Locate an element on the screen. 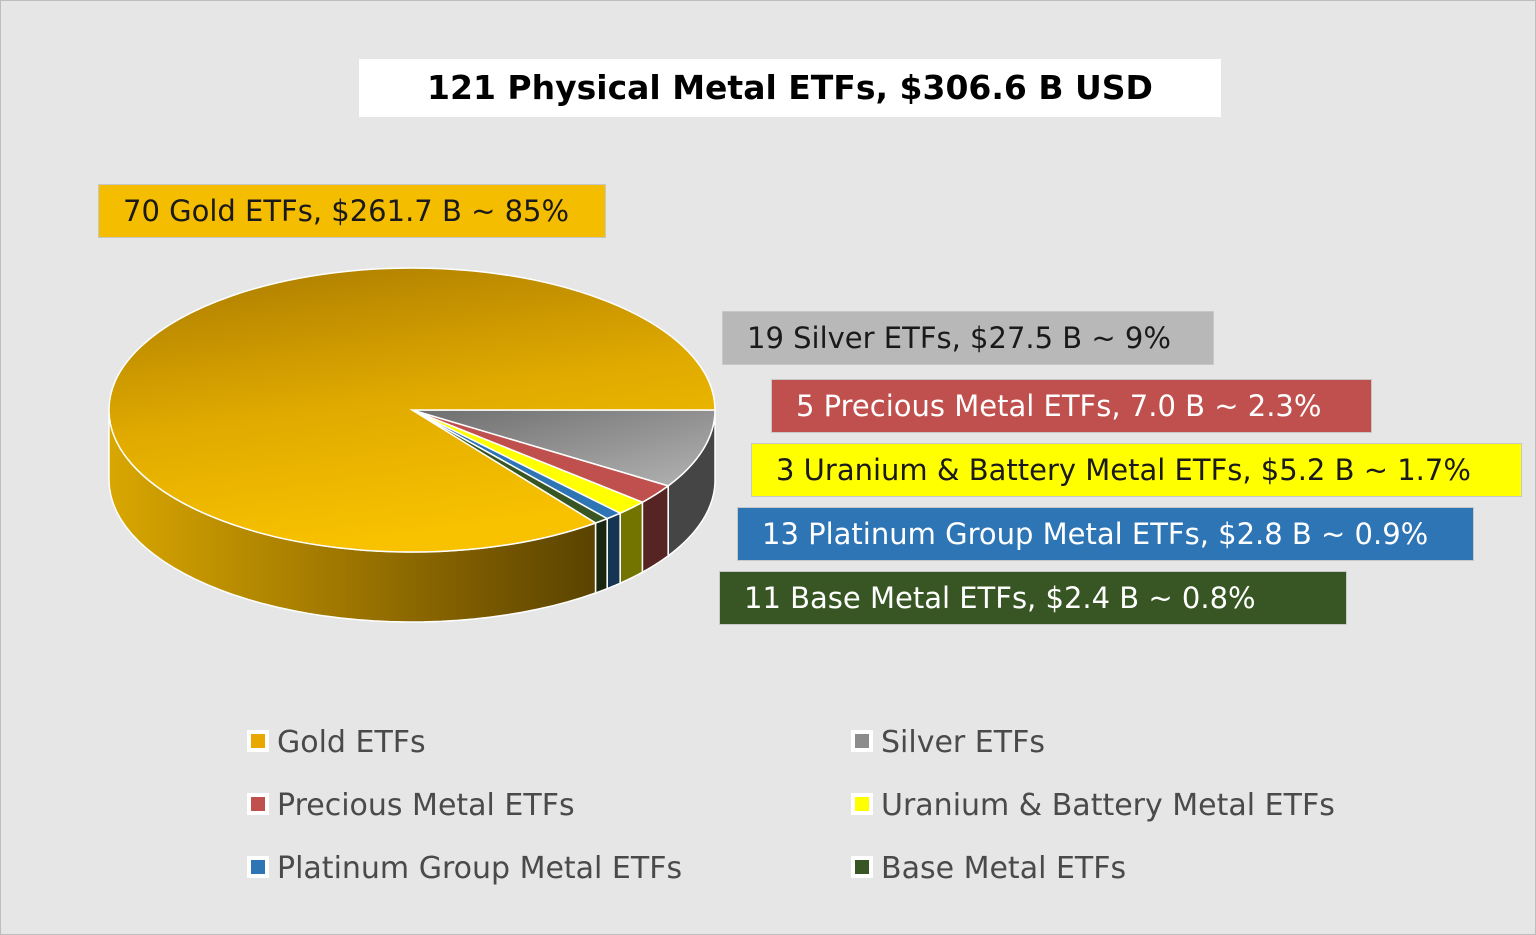 The height and width of the screenshot is (935, 1536). legend-item-gold: Gold ETFs is located at coordinates (336, 743).